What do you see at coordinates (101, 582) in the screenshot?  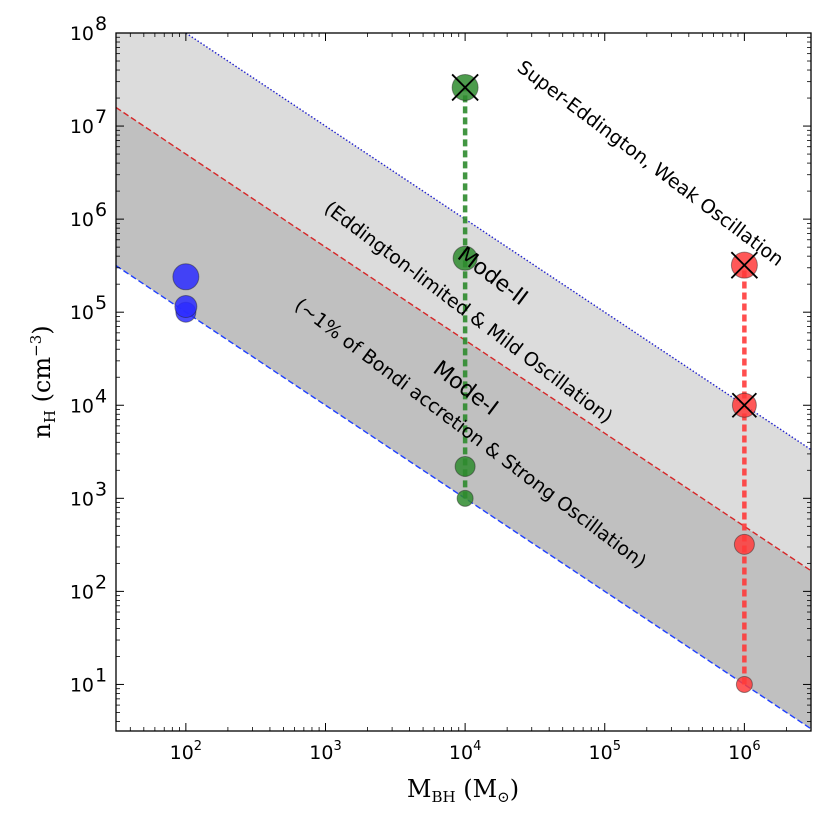 I see `y-tick-exponent: 2` at bounding box center [101, 582].